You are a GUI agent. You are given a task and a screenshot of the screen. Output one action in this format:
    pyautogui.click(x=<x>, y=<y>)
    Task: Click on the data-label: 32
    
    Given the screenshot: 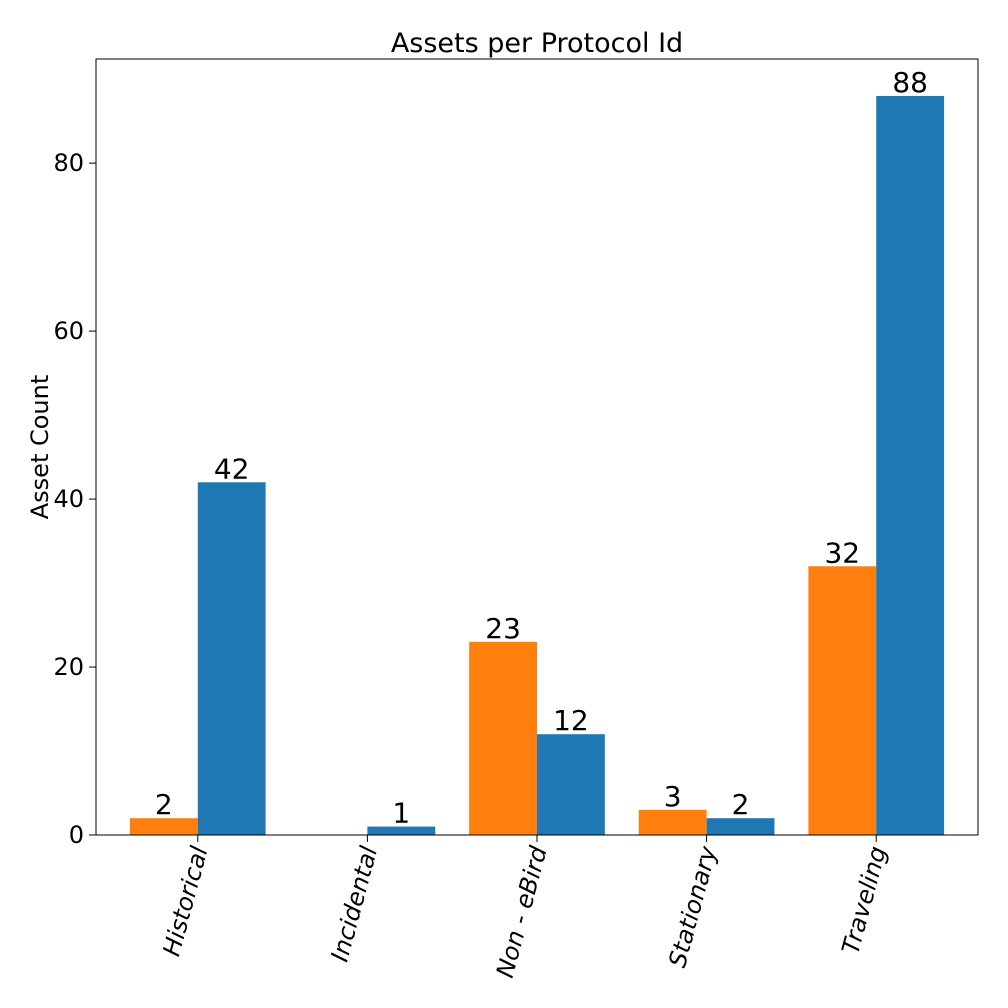 What is the action you would take?
    pyautogui.click(x=842, y=552)
    